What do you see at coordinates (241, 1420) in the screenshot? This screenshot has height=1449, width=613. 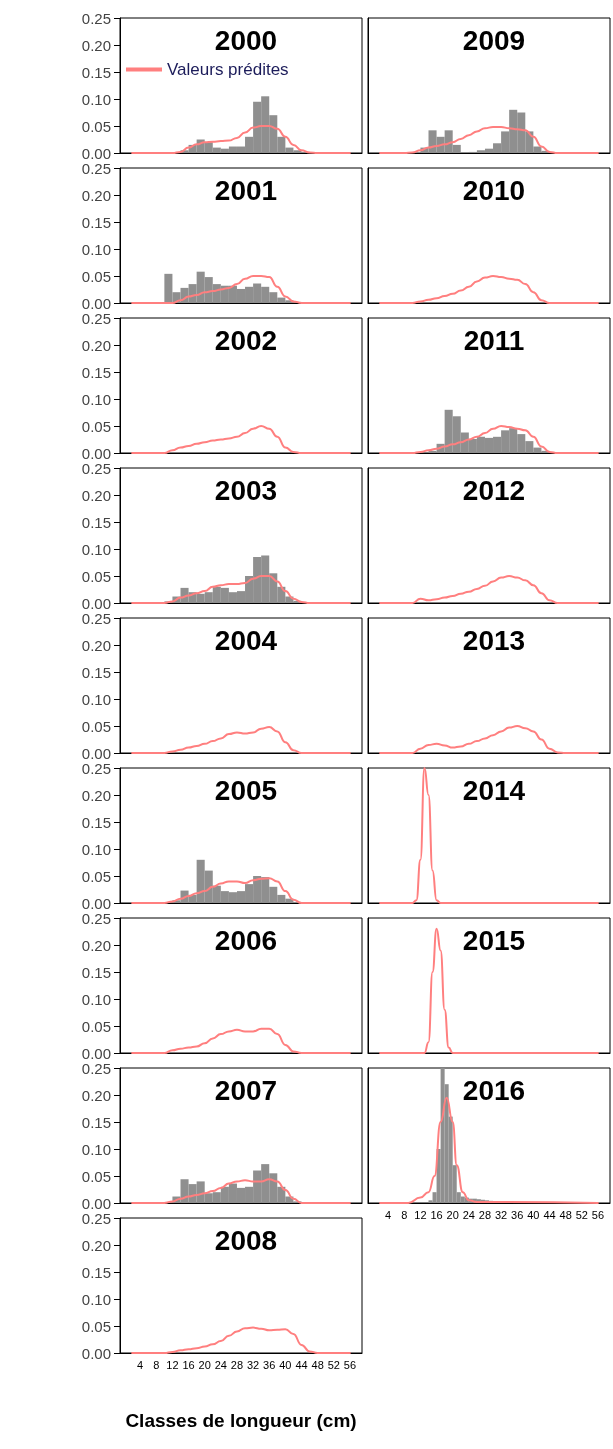 I see `x-axis-title: Classes de longueur (cm)` at bounding box center [241, 1420].